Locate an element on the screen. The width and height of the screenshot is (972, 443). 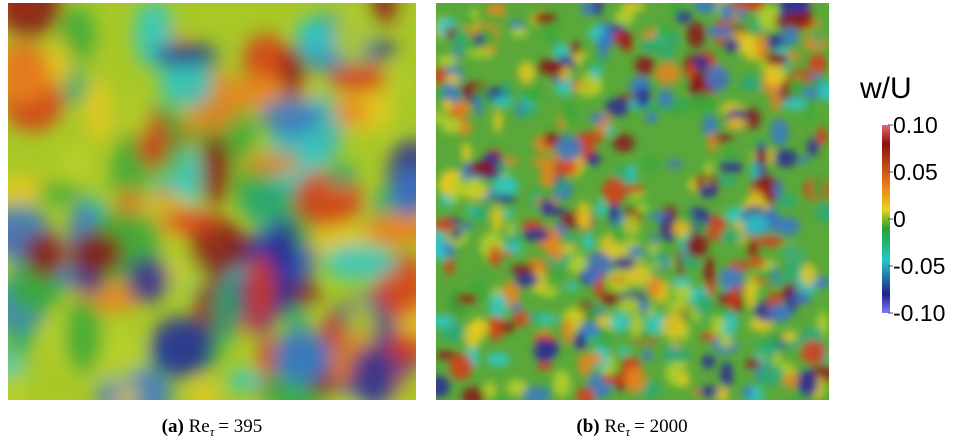
caption-tag: (a) is located at coordinates (173, 426).